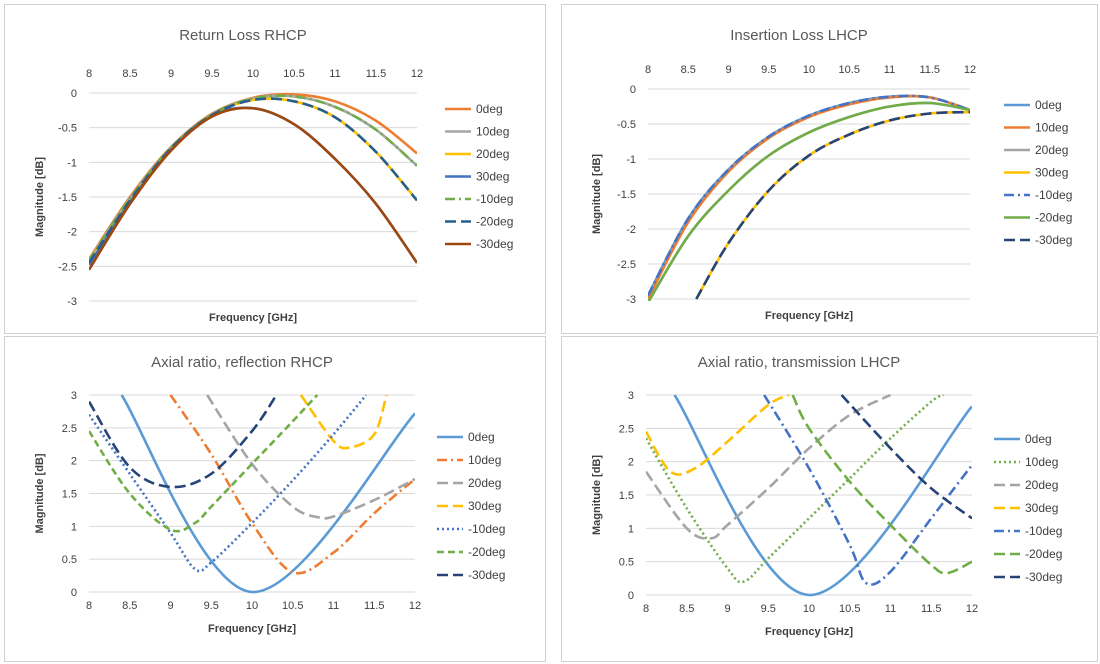 The height and width of the screenshot is (664, 1100). What do you see at coordinates (243, 35) in the screenshot?
I see `chart-title: Return Loss RHCP` at bounding box center [243, 35].